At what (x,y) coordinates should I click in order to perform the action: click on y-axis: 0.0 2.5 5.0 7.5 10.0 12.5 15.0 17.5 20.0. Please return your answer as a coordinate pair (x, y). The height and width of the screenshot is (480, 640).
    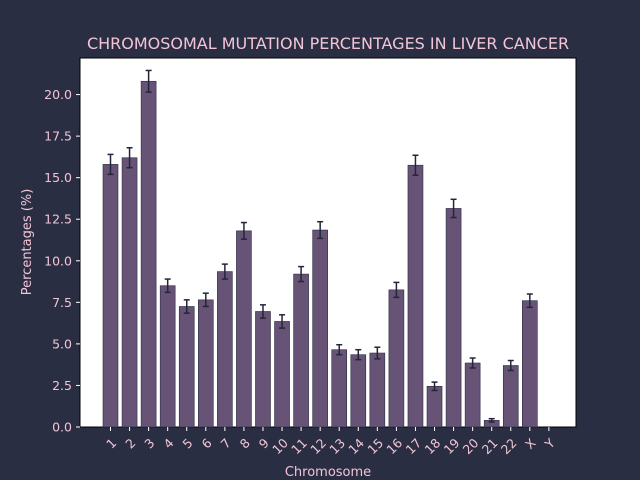
    Looking at the image, I should click on (62, 261).